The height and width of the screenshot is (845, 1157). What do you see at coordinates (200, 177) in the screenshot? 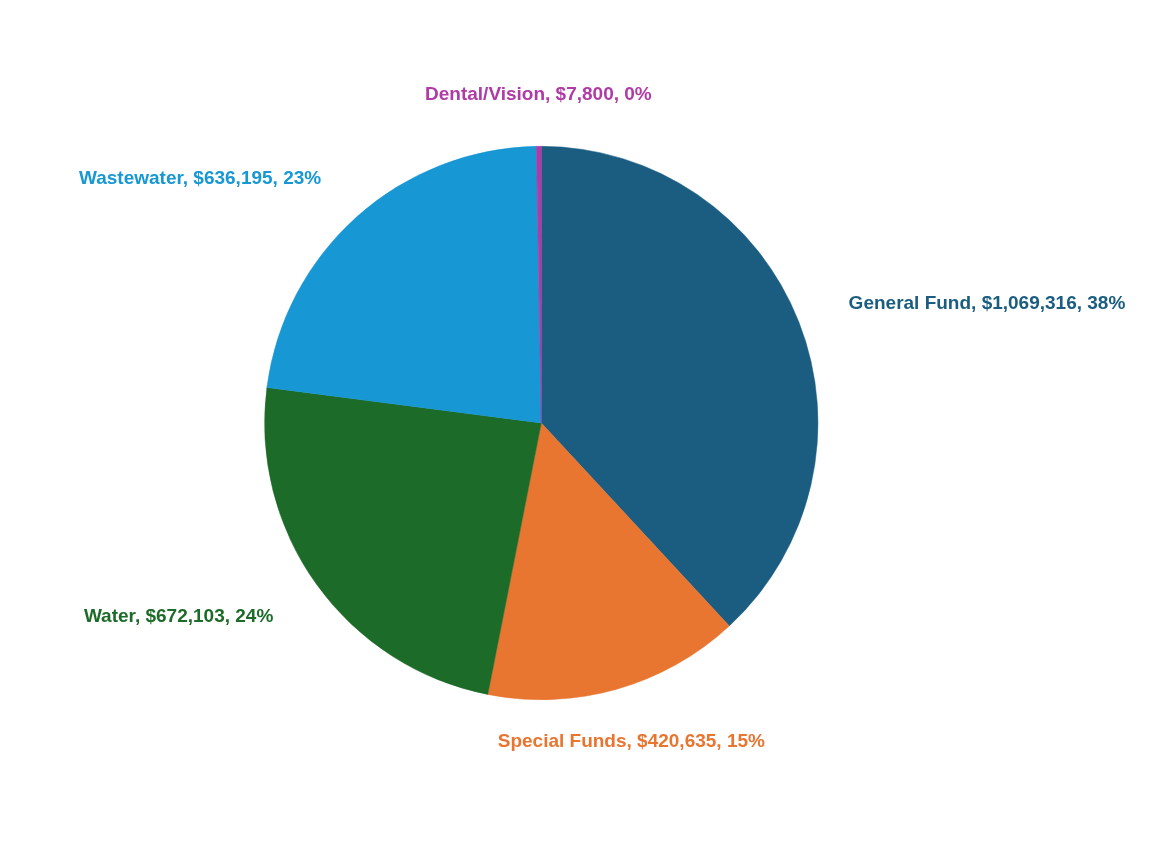
I see `slice-label: Wastewater, $636,195, 23%` at bounding box center [200, 177].